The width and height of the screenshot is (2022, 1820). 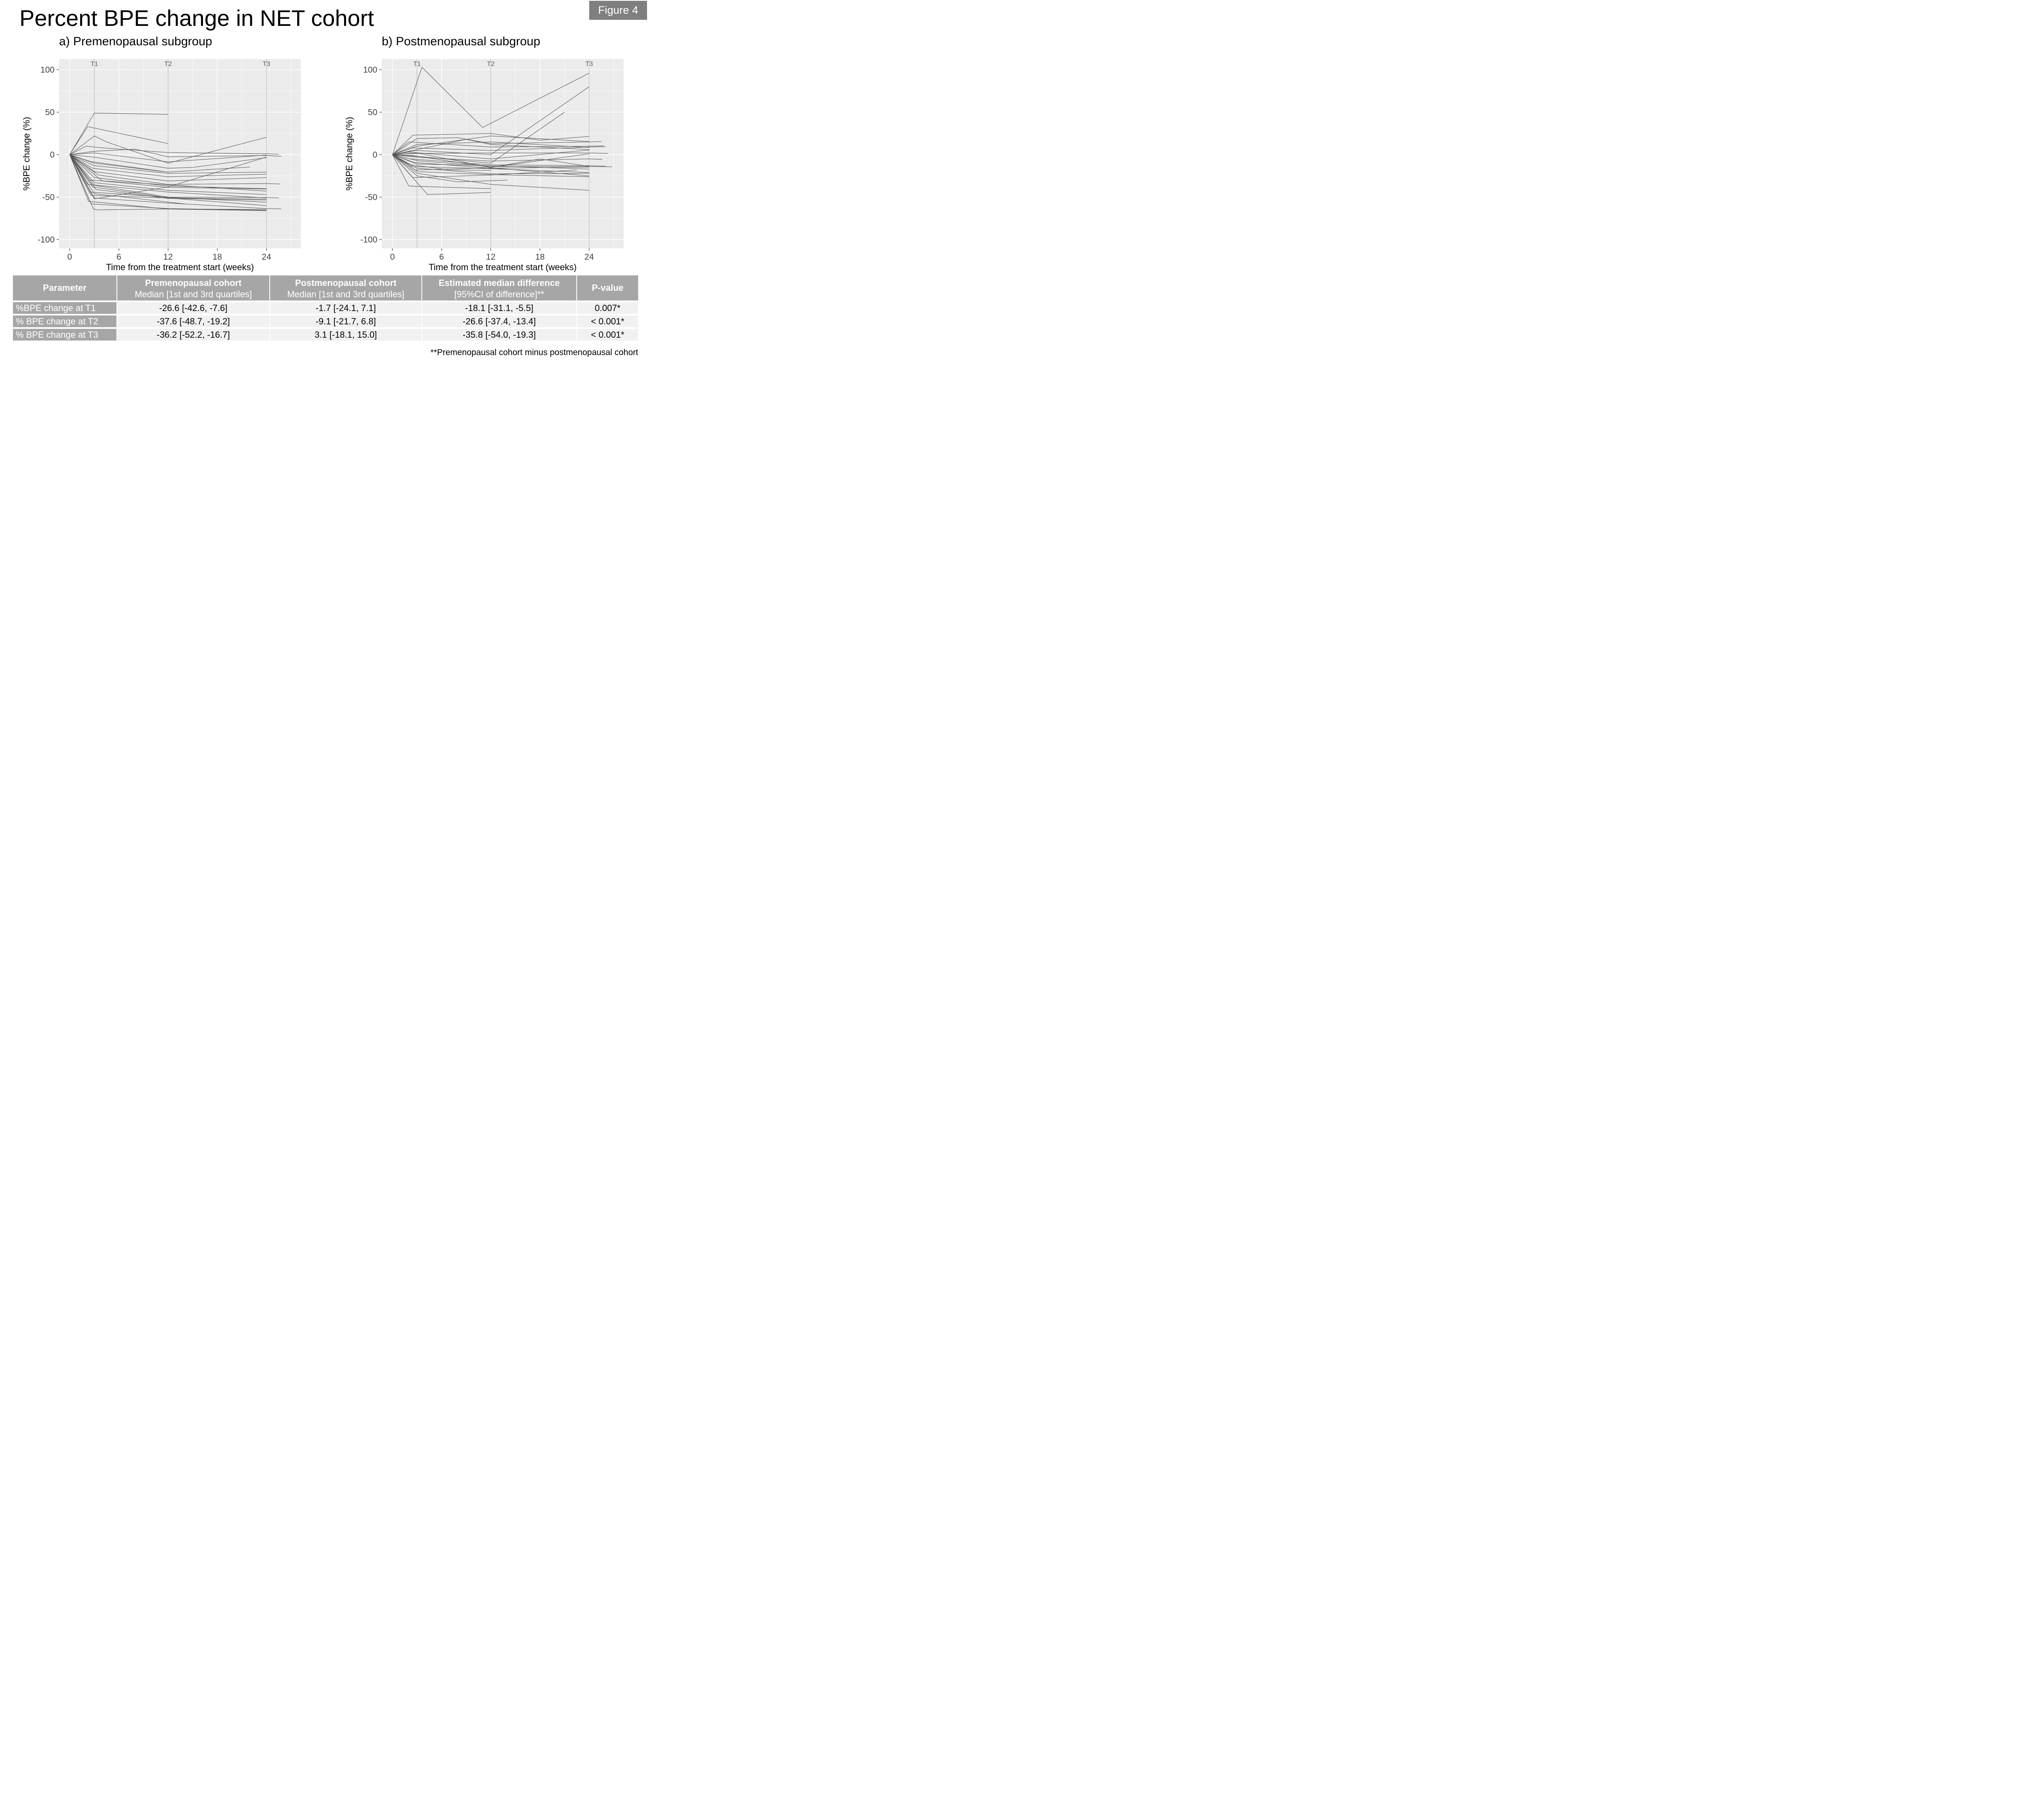 I want to click on table-cell-t3-diff: -35.8 [-54.0, -19.3], so click(x=499, y=335).